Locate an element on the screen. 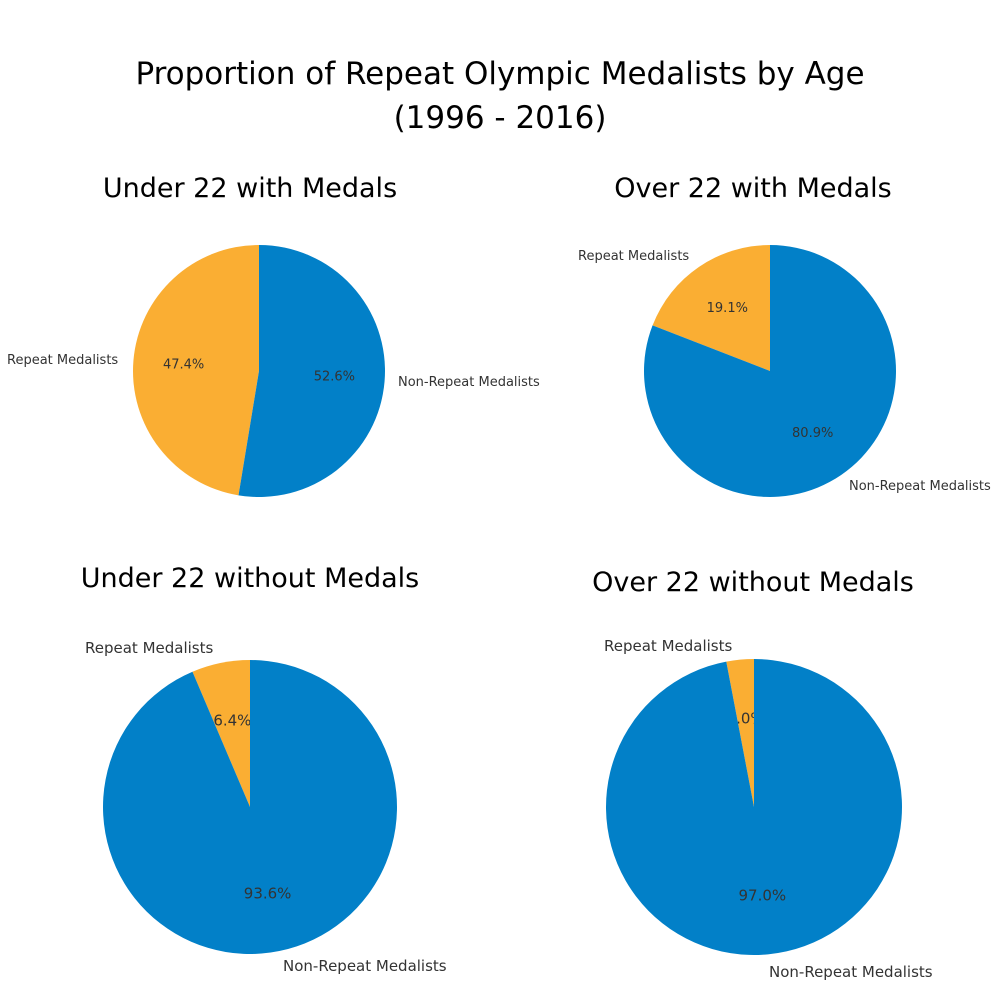  pie-title-over22-without-medals: Over 22 without Medals is located at coordinates (753, 582).